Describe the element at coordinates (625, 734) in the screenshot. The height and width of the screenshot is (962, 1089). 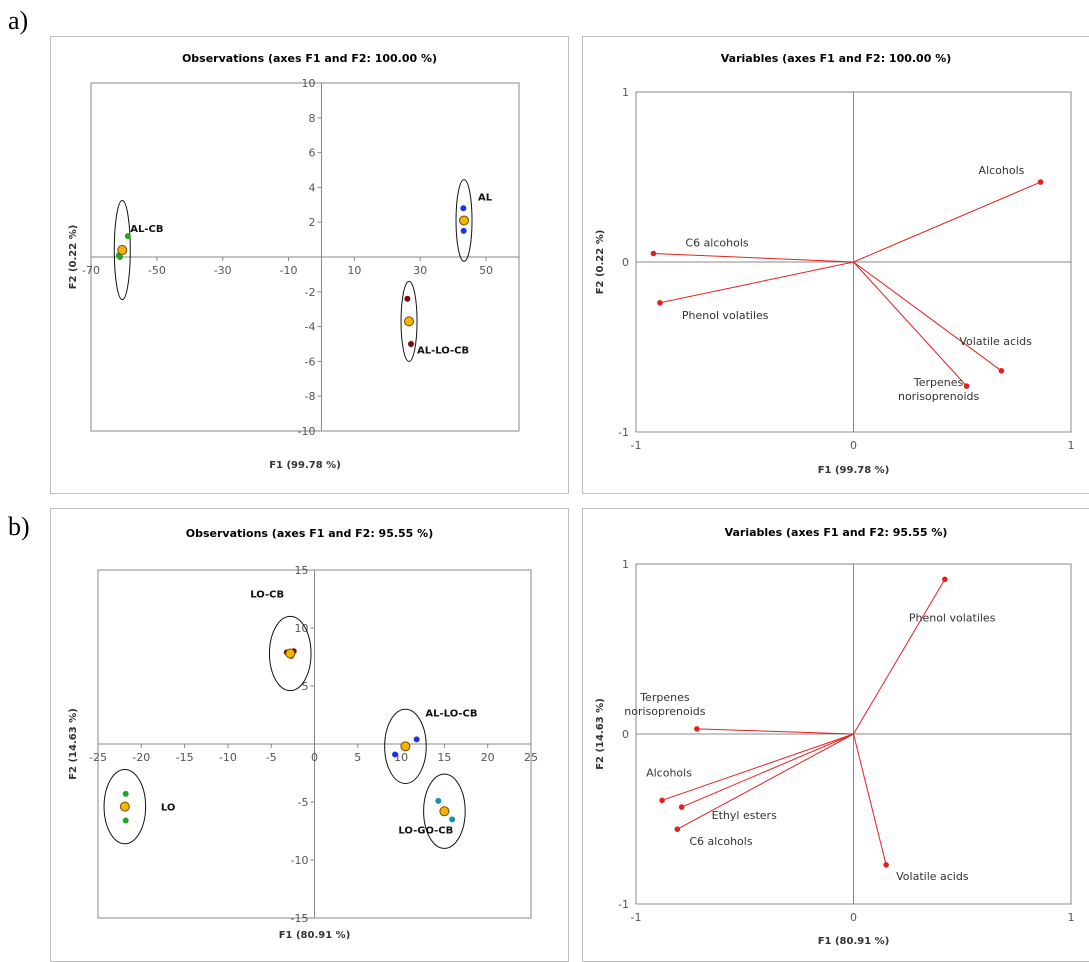
I see `y-tick-label: 0` at that location.